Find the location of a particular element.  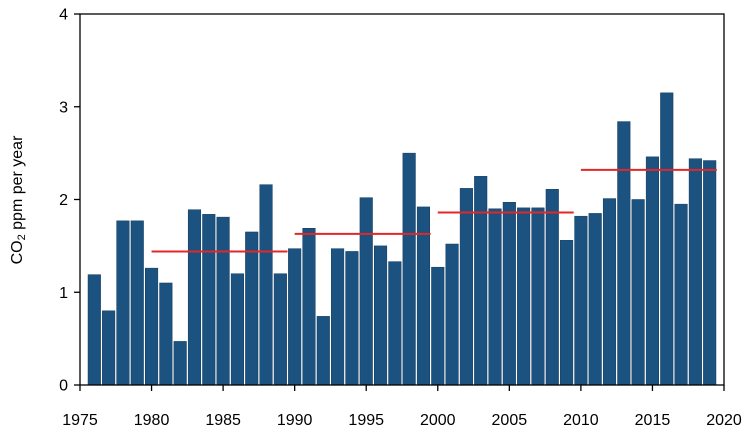

x-tick-label-1995: 1995 is located at coordinates (366, 420).